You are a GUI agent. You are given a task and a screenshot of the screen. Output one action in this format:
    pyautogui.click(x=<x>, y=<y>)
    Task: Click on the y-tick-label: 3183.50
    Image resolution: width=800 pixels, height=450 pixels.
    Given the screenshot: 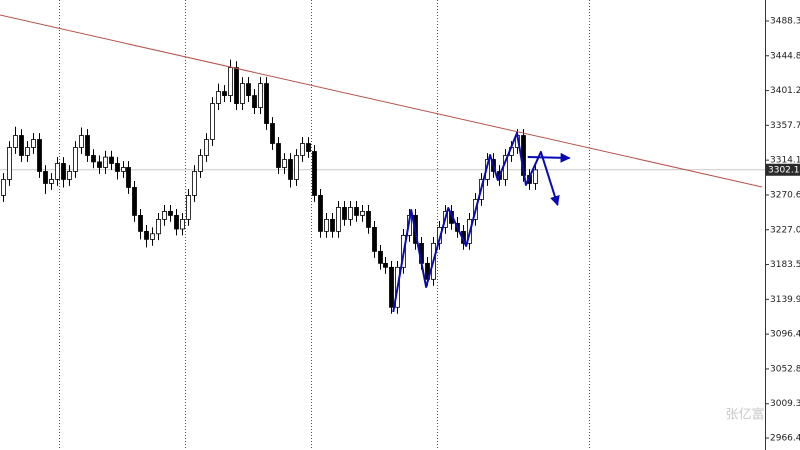 What is the action you would take?
    pyautogui.click(x=785, y=265)
    